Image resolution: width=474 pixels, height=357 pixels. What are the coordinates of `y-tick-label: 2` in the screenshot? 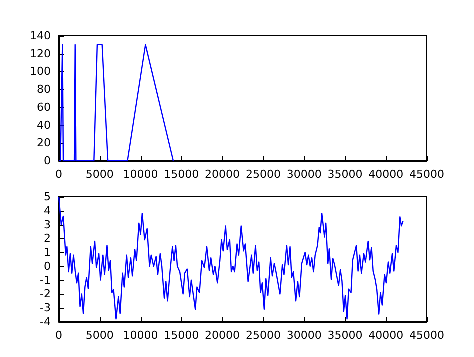 It's located at (47, 239).